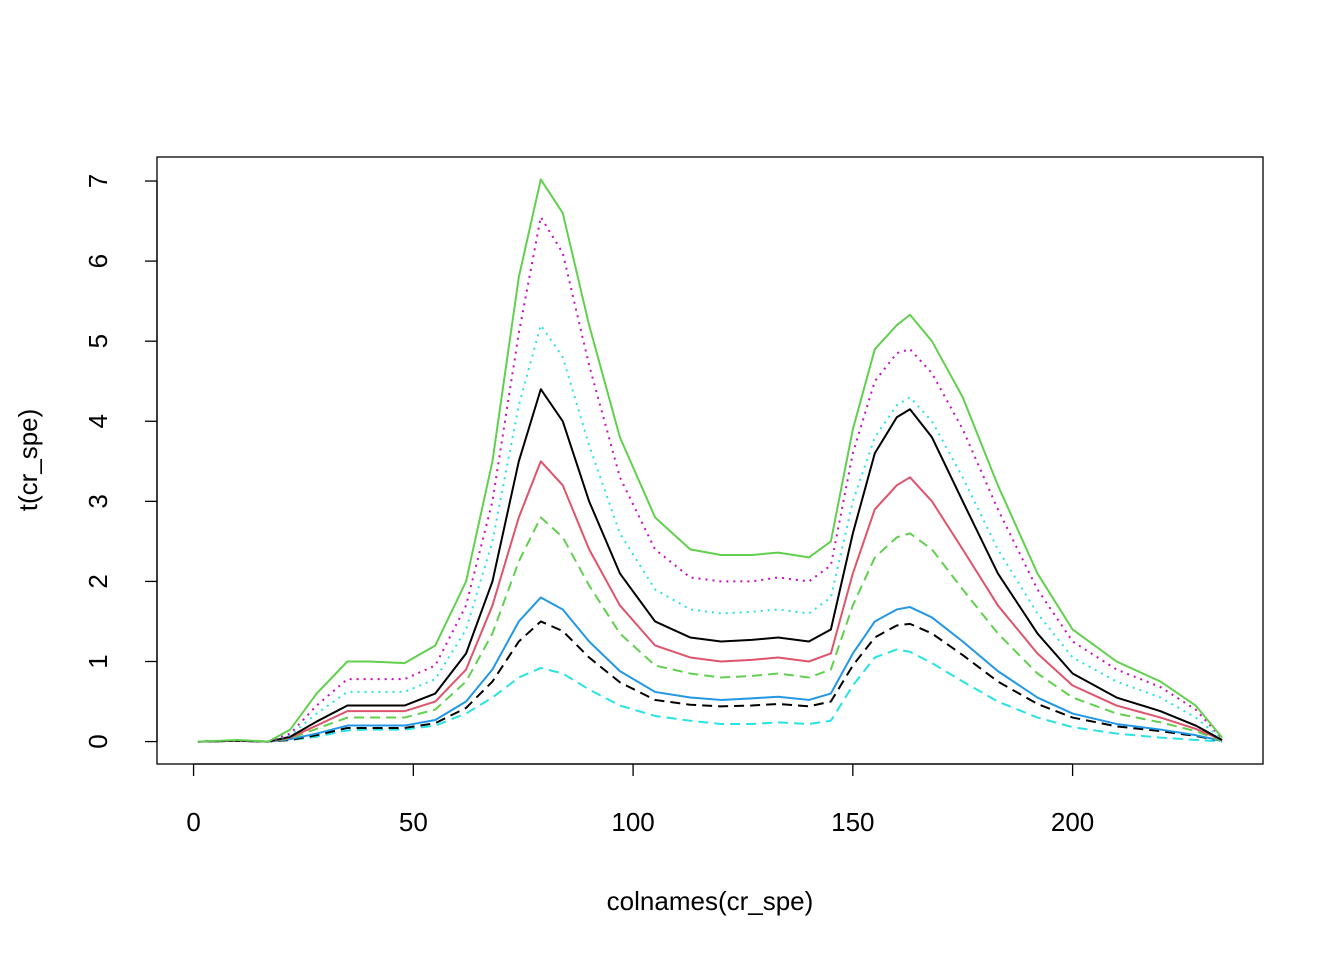 This screenshot has height=960, width=1344. Describe the element at coordinates (710, 901) in the screenshot. I see `x-axis-label: colnames(cr_spe)` at that location.